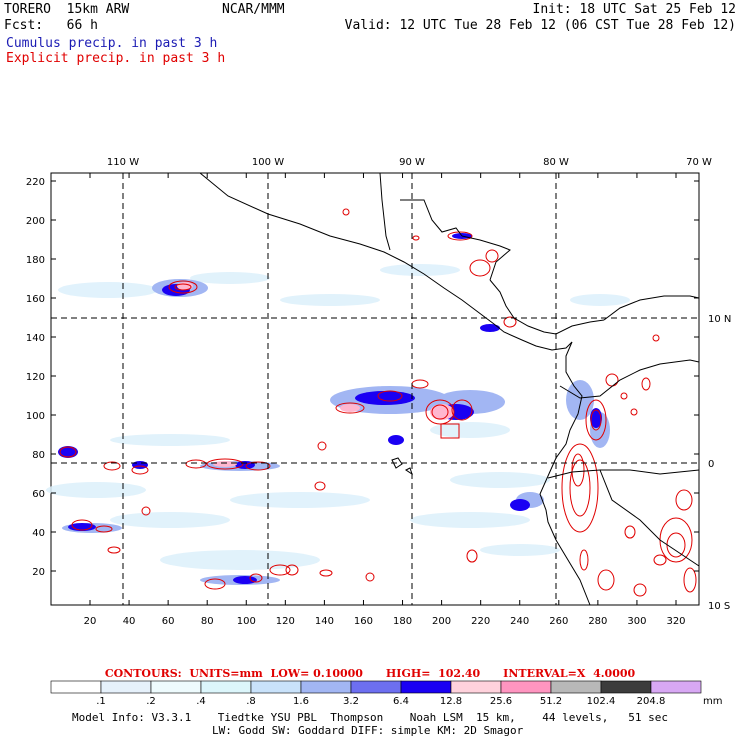  What do you see at coordinates (712, 701) in the screenshot?
I see `colorbar-unit: mm` at bounding box center [712, 701].